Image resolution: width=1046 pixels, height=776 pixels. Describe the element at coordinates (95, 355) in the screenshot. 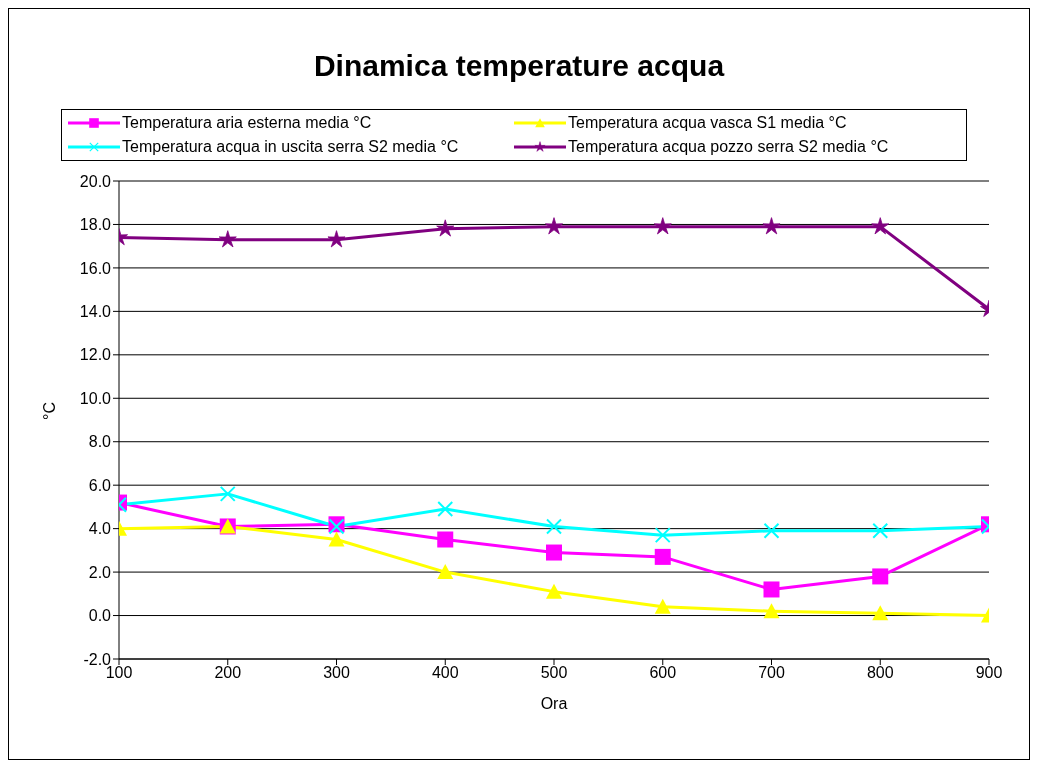

I see `y-tick-label: 12.0` at that location.